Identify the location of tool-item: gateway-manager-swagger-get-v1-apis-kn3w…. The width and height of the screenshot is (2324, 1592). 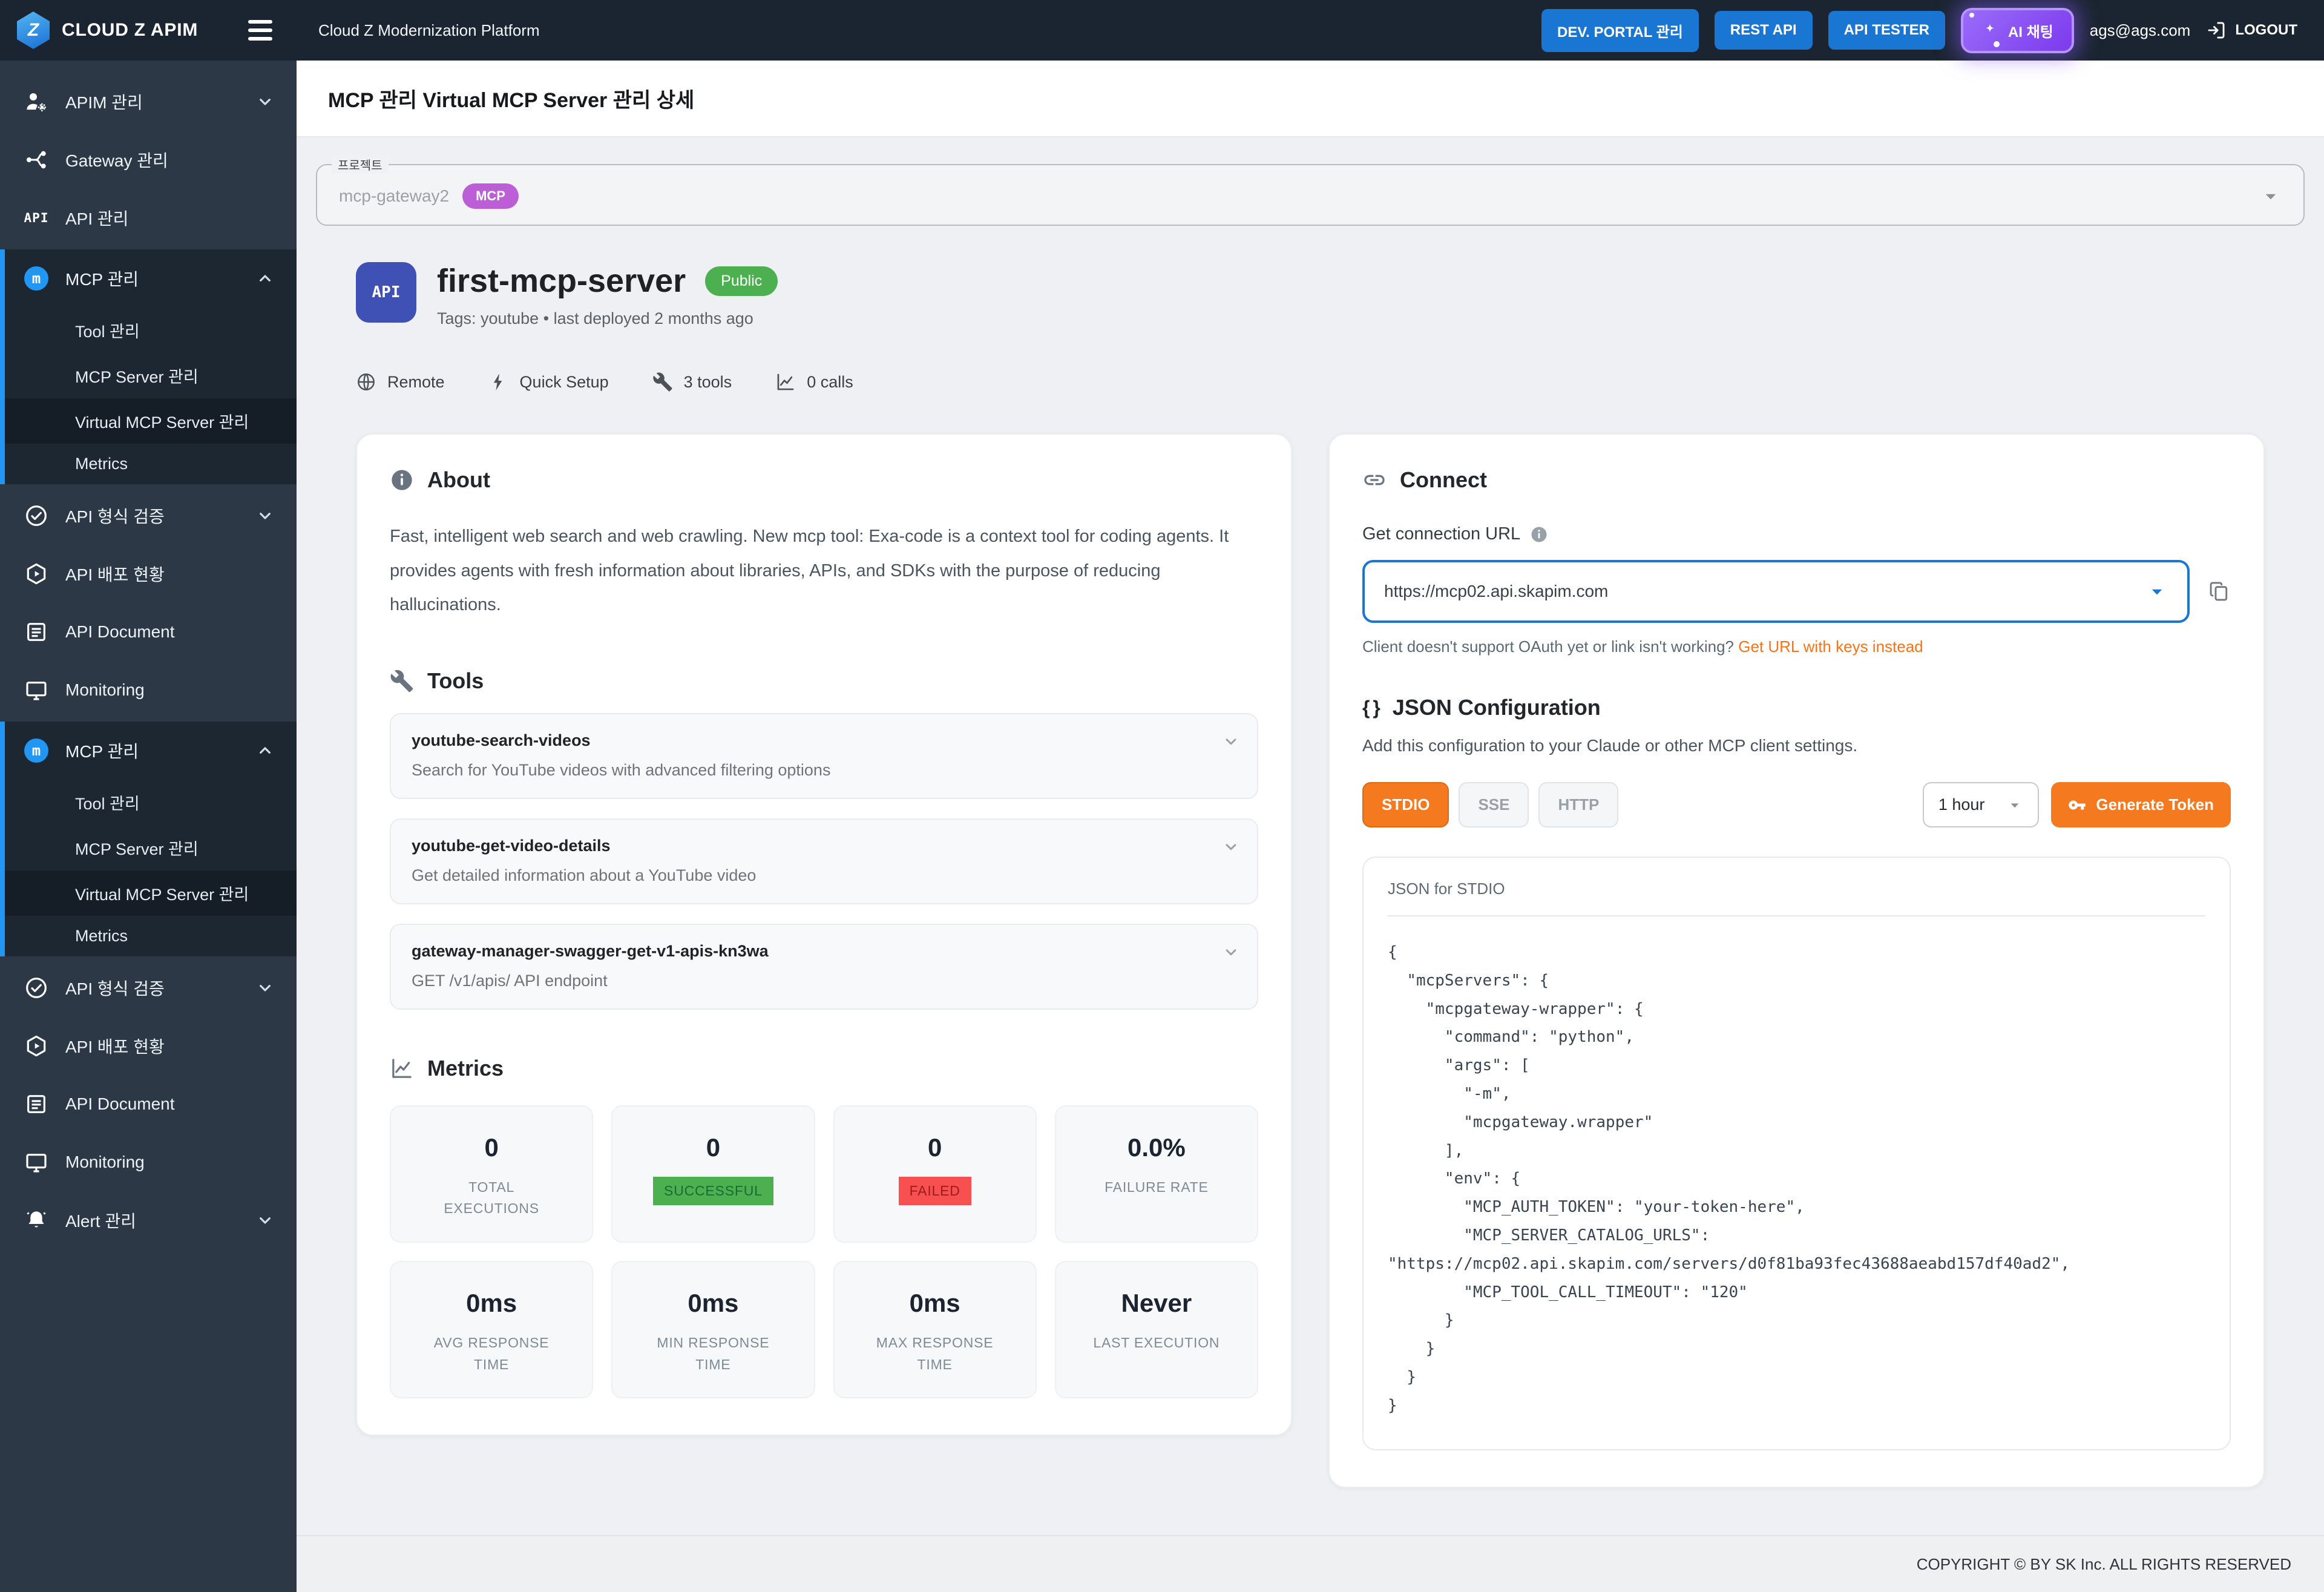
(824, 966).